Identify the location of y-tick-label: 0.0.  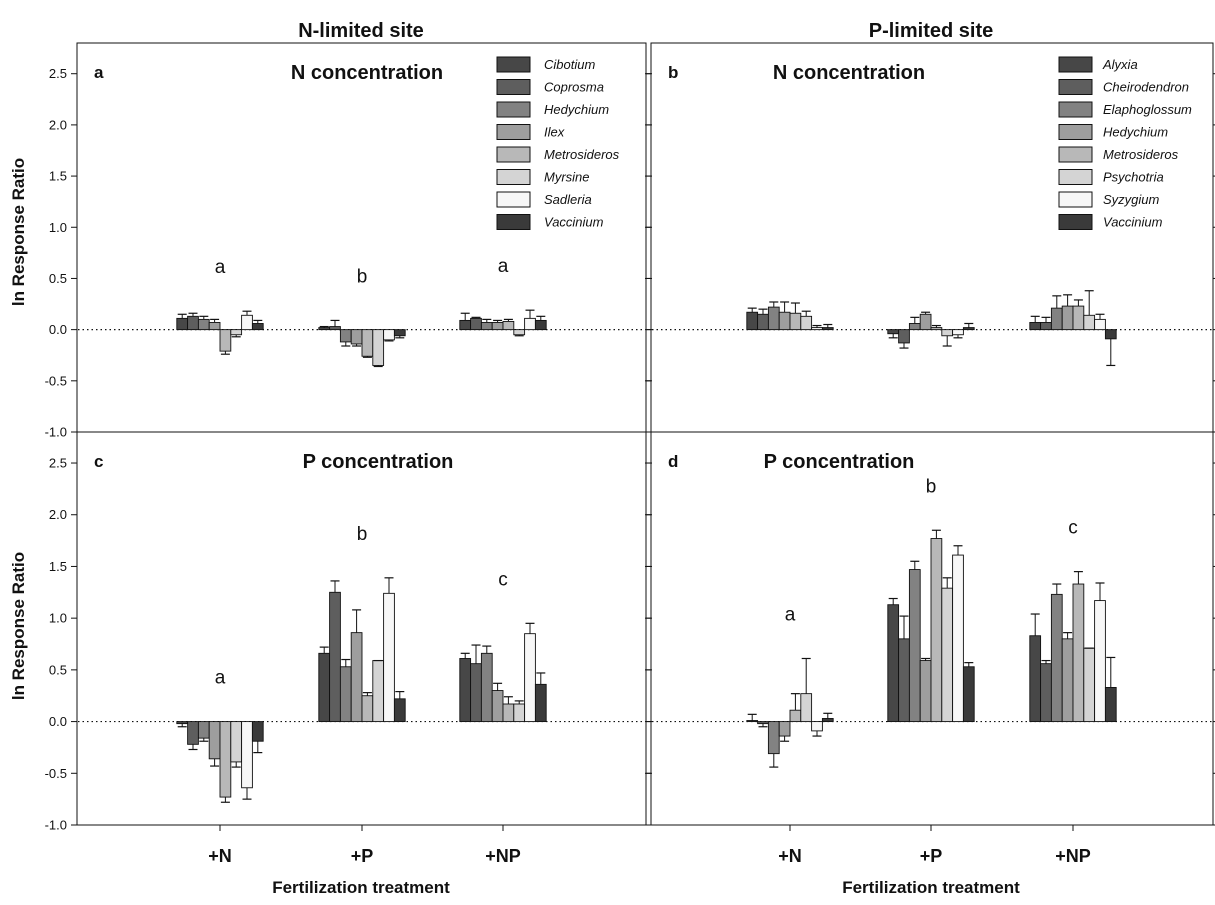
(58, 721).